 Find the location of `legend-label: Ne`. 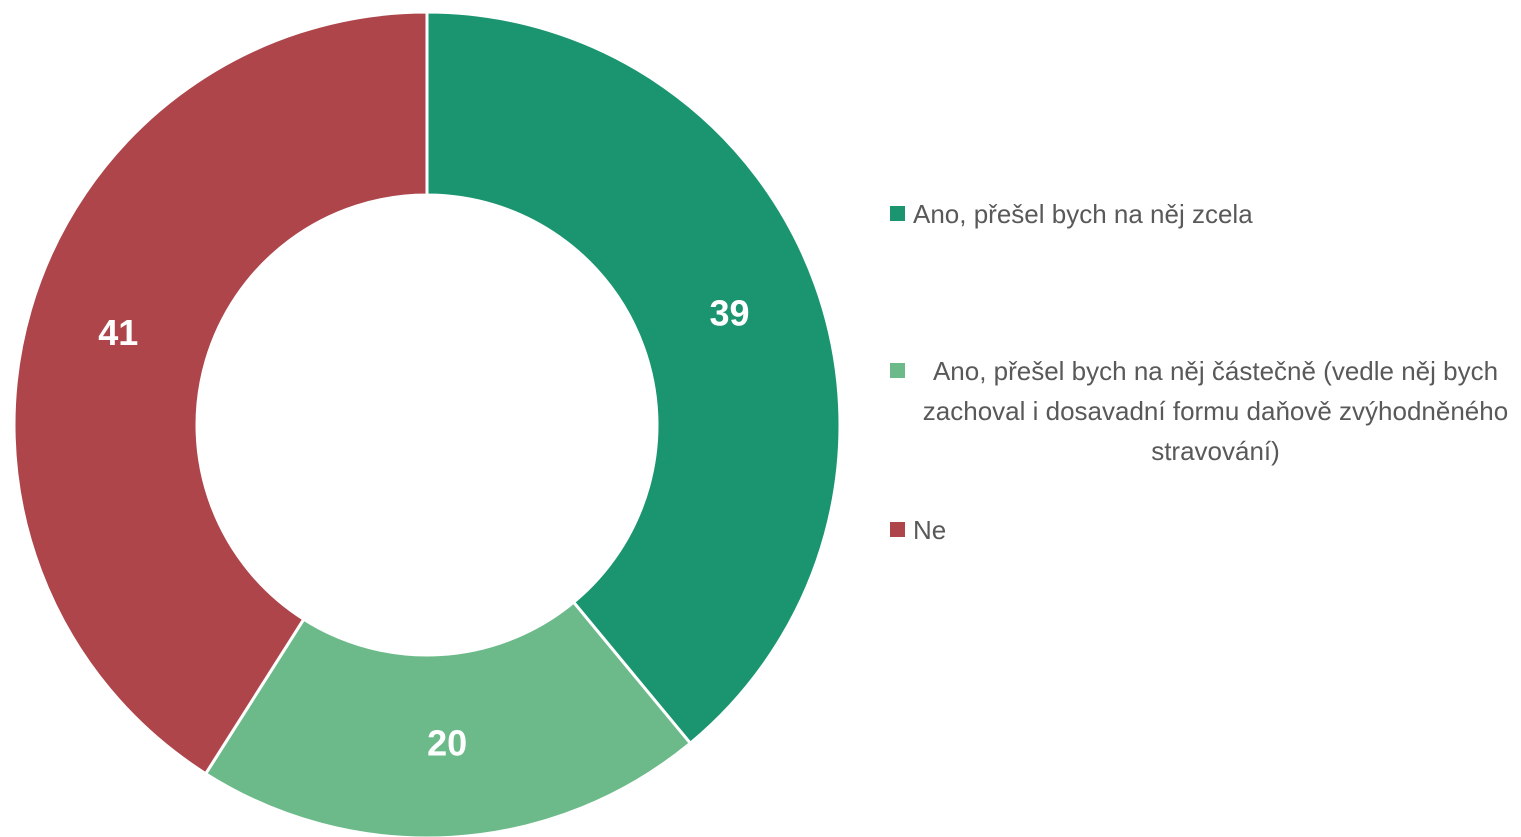

legend-label: Ne is located at coordinates (930, 530).